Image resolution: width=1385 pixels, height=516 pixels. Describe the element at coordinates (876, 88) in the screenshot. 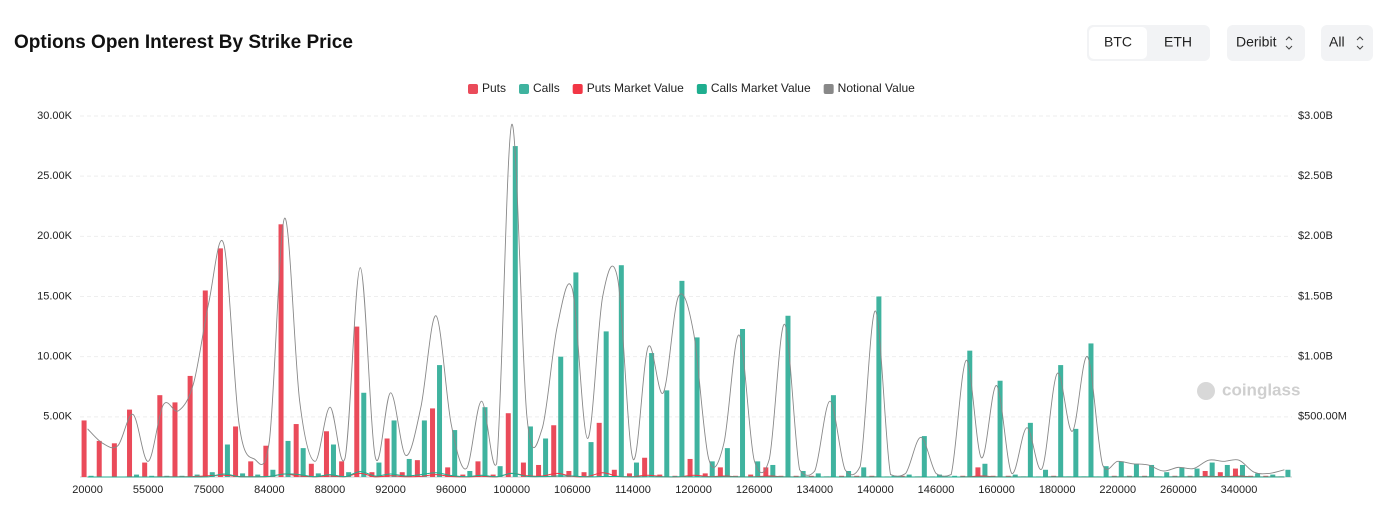

I see `legend-label: Notional Value` at that location.